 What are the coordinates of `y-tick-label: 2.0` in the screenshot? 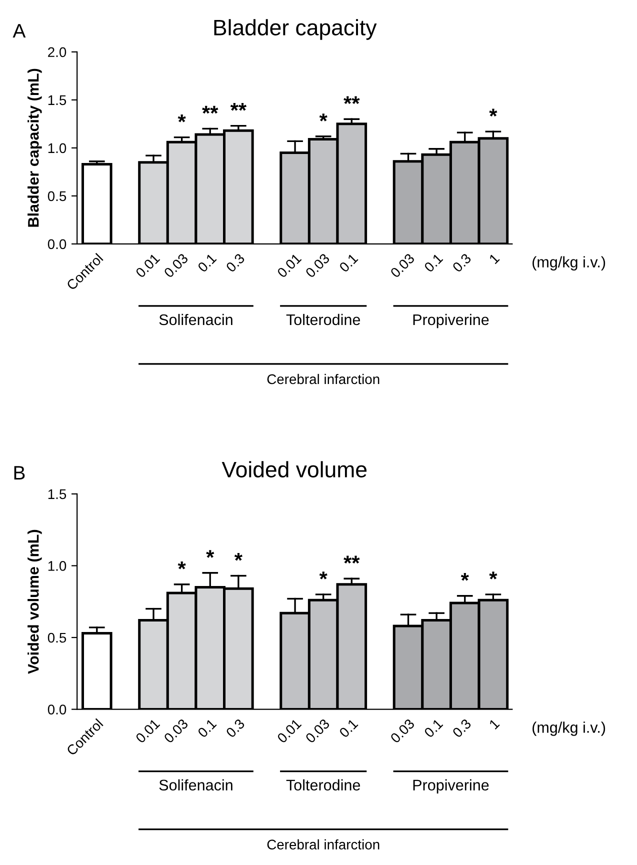 It's located at (57, 52).